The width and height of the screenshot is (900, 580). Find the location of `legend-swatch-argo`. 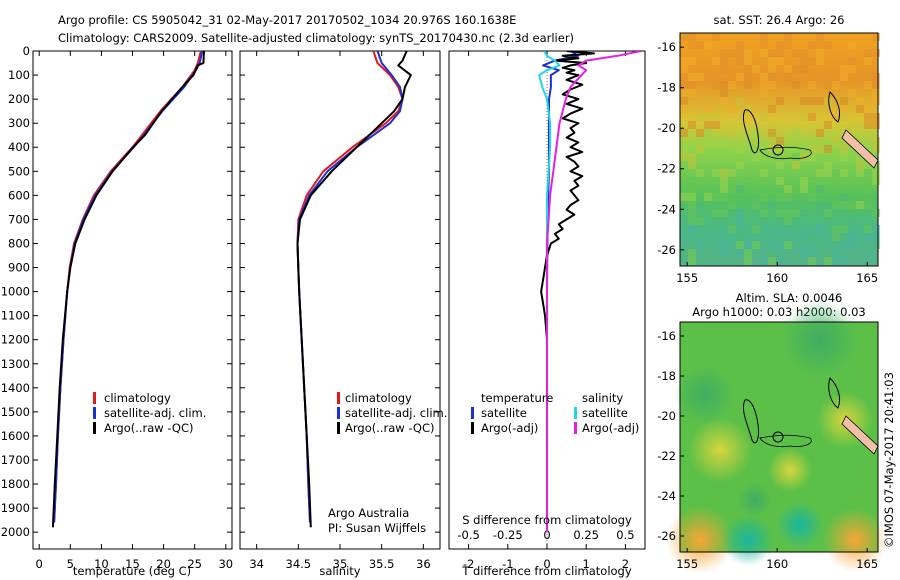

legend-swatch-argo is located at coordinates (338, 428).